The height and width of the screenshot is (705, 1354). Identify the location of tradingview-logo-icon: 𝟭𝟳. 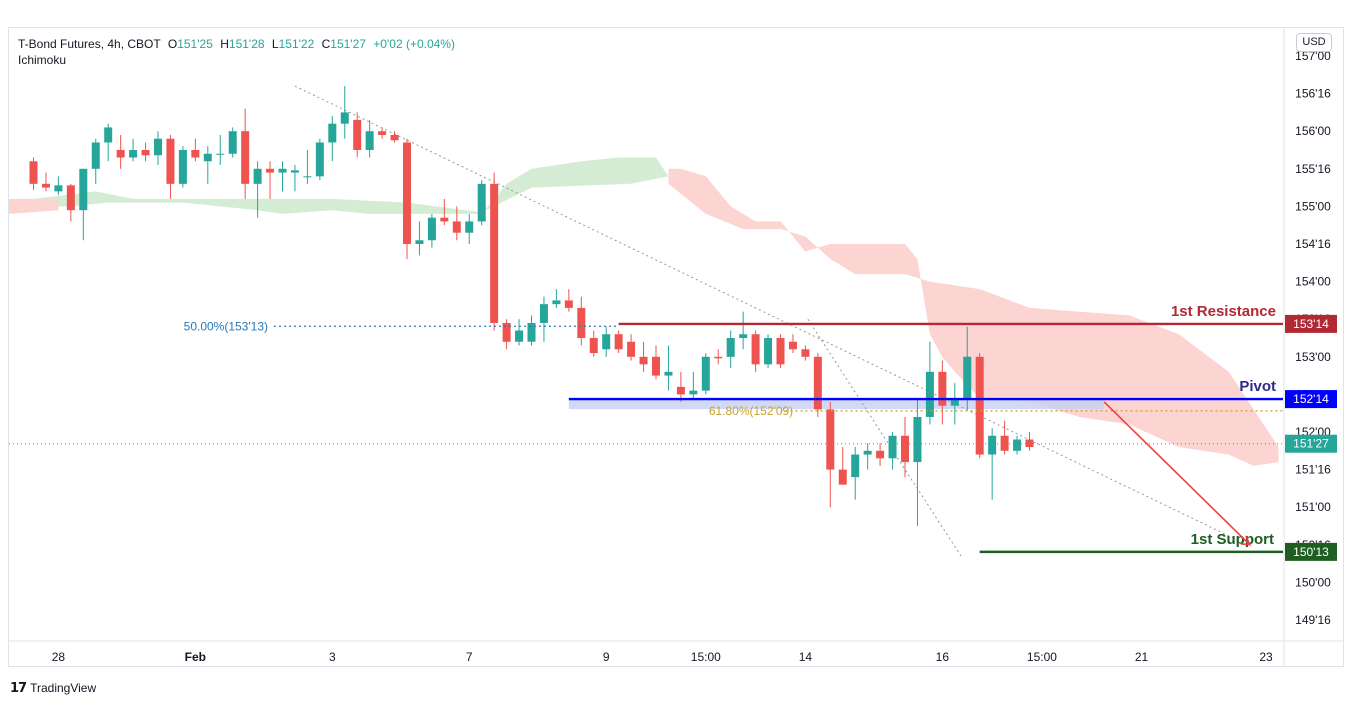
(18, 687).